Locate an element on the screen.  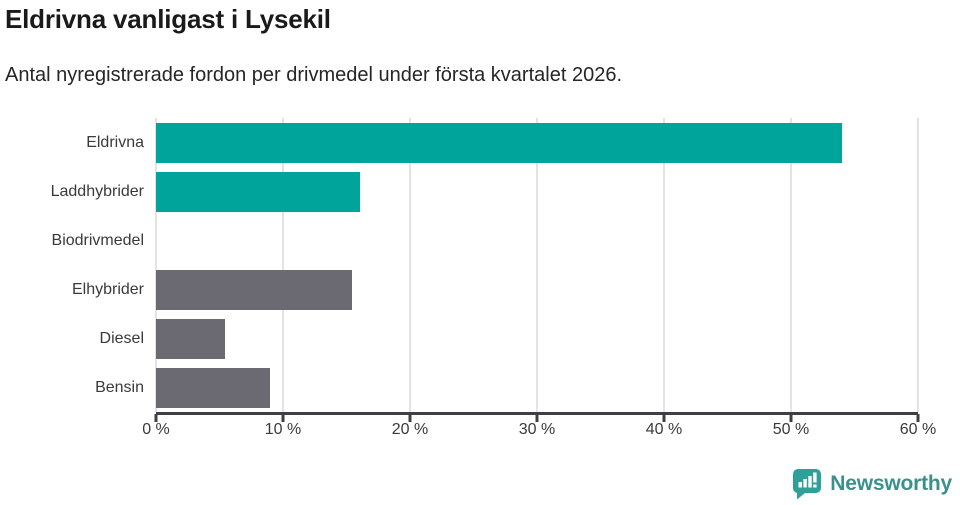
x-axis-tick-labels: 0 % 10 % 20 % 30 % 40 % 50 % 60 % is located at coordinates (539, 433).